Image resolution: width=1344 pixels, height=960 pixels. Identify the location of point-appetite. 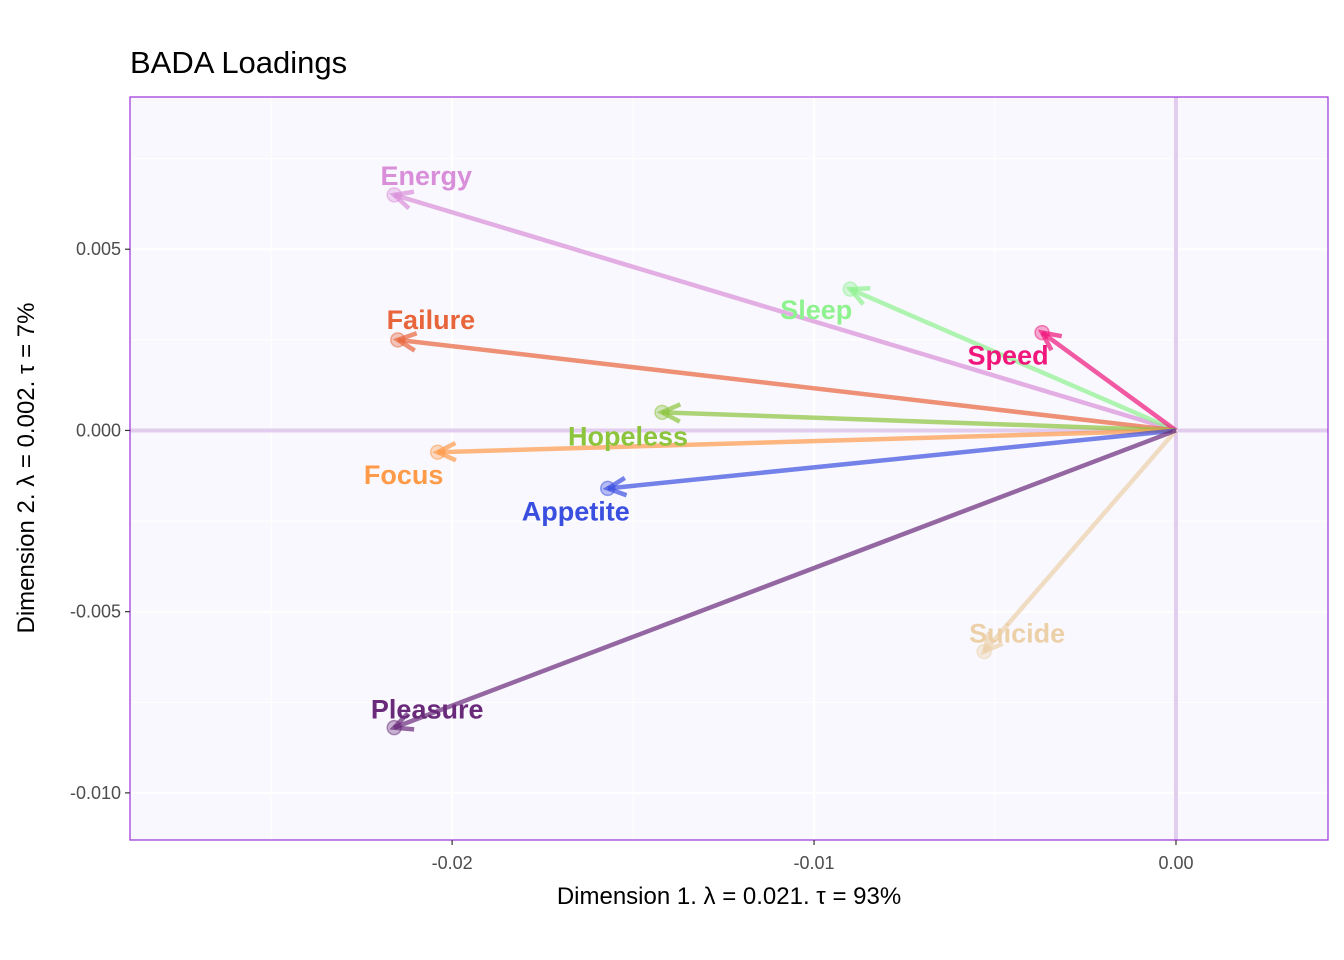
(608, 488).